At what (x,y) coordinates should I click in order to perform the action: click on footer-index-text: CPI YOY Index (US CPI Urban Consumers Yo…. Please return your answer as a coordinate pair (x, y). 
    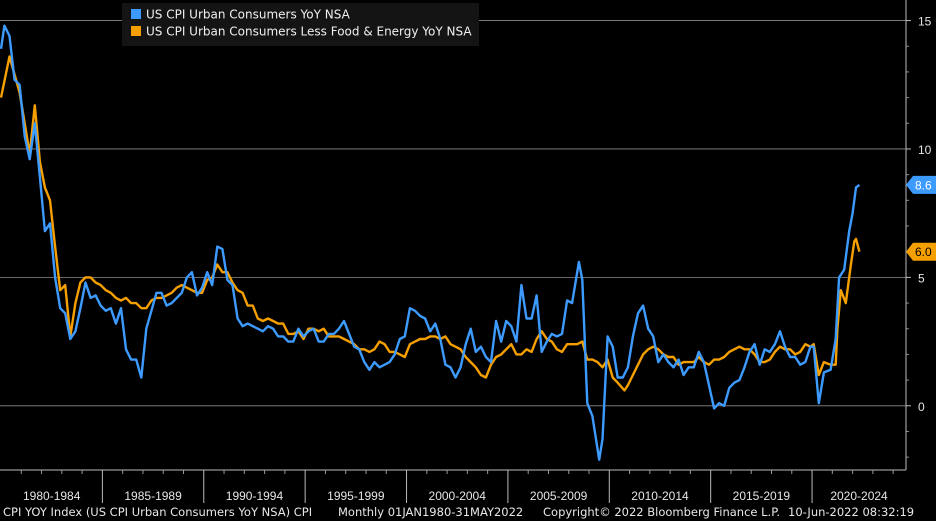
    Looking at the image, I should click on (158, 512).